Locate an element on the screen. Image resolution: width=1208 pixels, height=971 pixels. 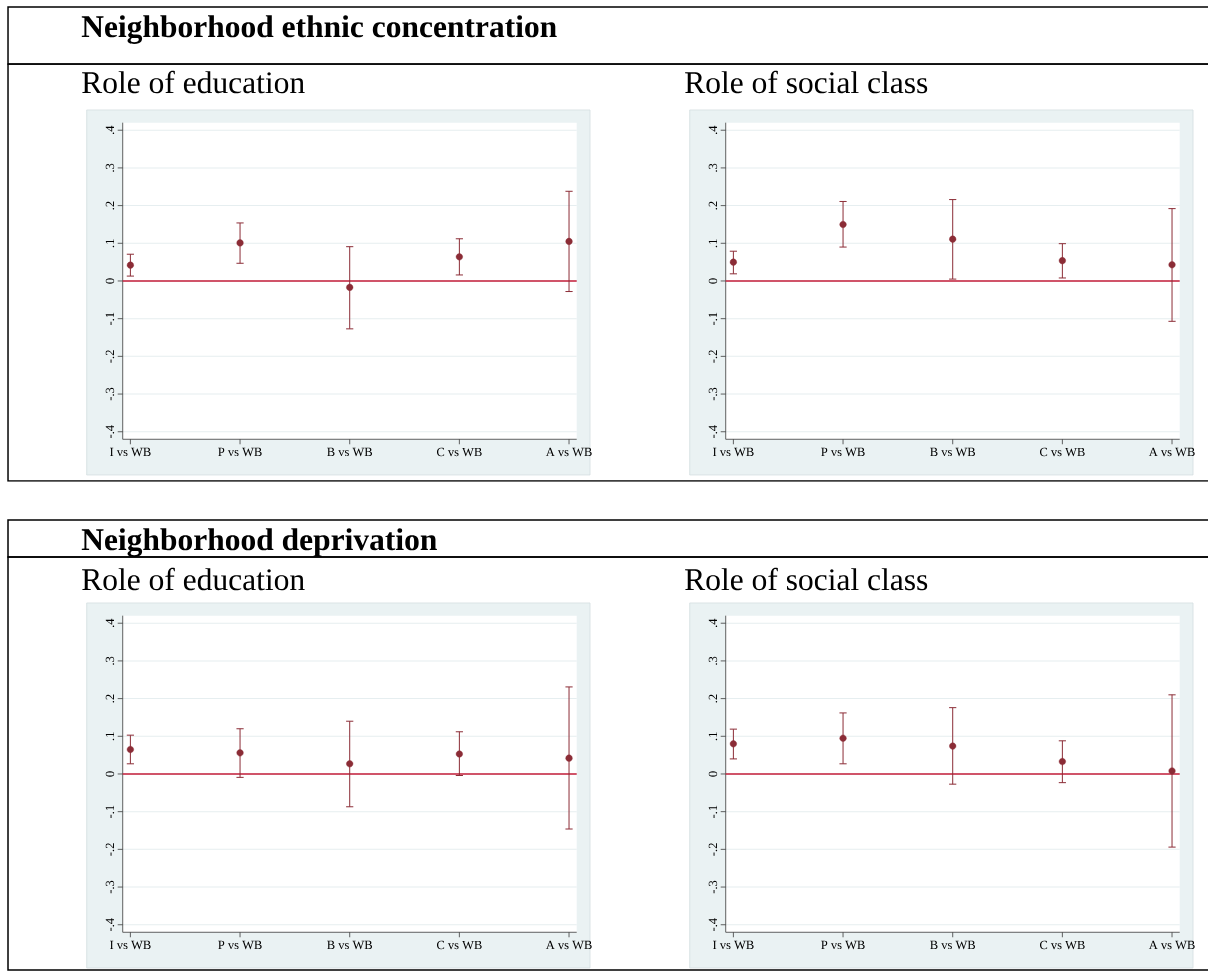
text: Neighborhood deprivation is located at coordinates (259, 542).